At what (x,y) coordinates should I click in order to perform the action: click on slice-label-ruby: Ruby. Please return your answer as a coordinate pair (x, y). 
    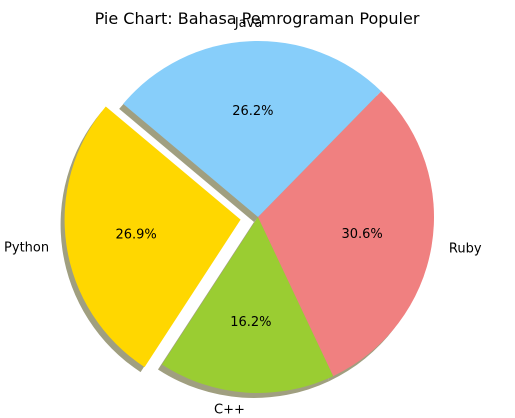
    Looking at the image, I should click on (465, 249).